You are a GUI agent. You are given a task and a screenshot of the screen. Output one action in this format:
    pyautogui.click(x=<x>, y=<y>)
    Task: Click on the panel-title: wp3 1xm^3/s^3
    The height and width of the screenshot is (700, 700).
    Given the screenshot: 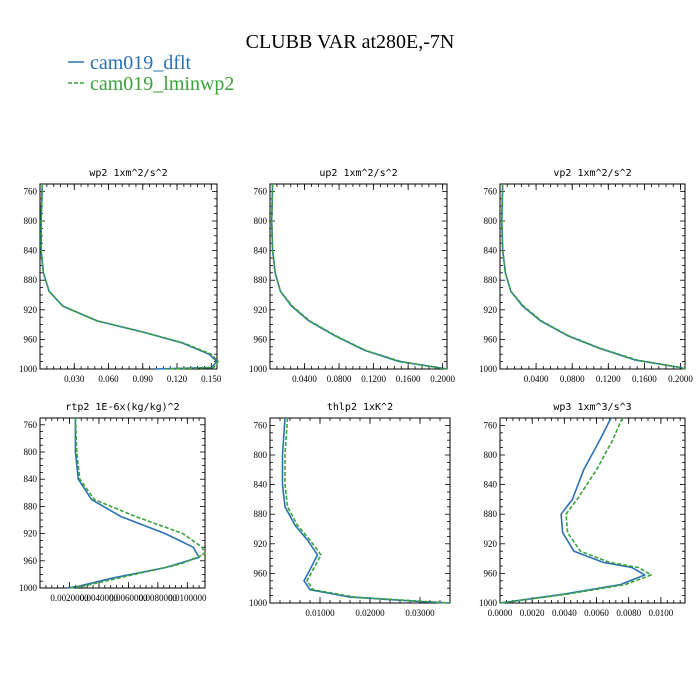 What is the action you would take?
    pyautogui.click(x=592, y=407)
    